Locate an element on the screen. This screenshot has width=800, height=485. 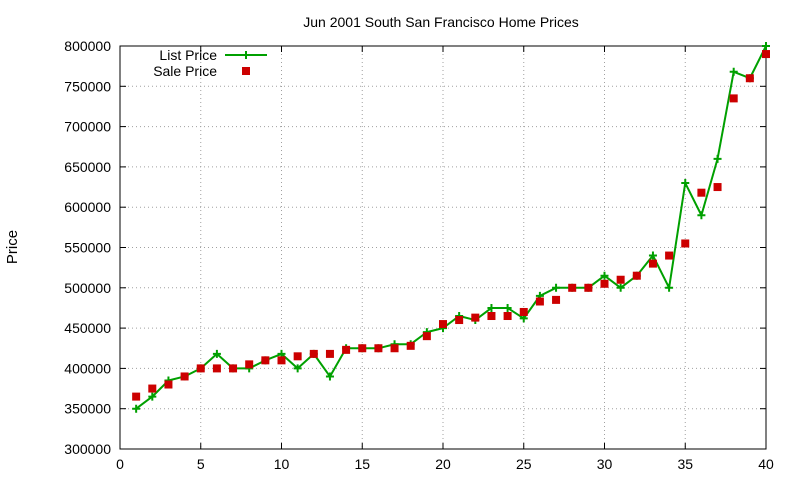
legend-list-price-marker is located at coordinates (246, 55).